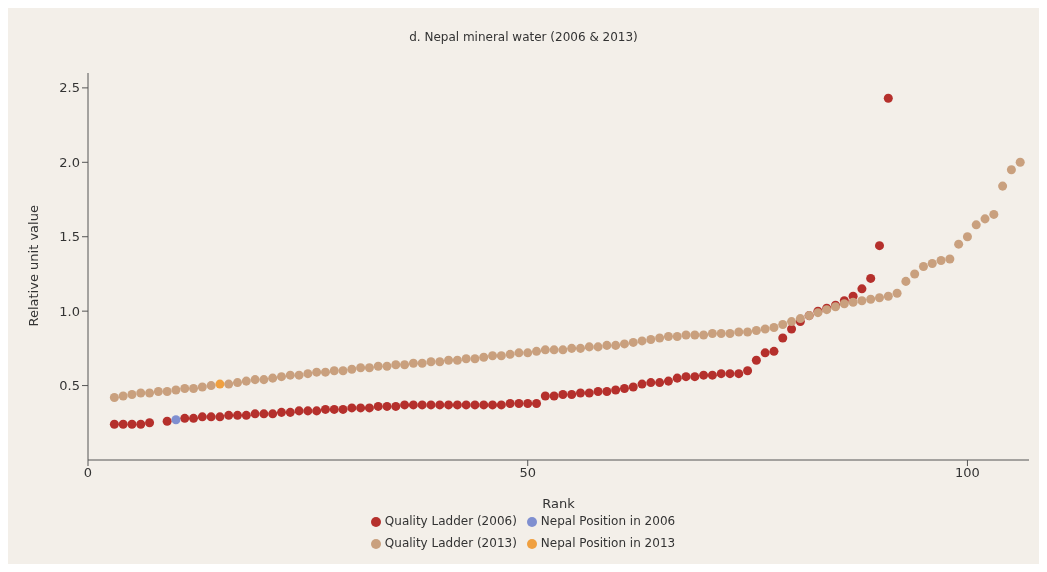  What do you see at coordinates (608, 543) in the screenshot?
I see `legend-label: Nepal Position in 2013` at bounding box center [608, 543].